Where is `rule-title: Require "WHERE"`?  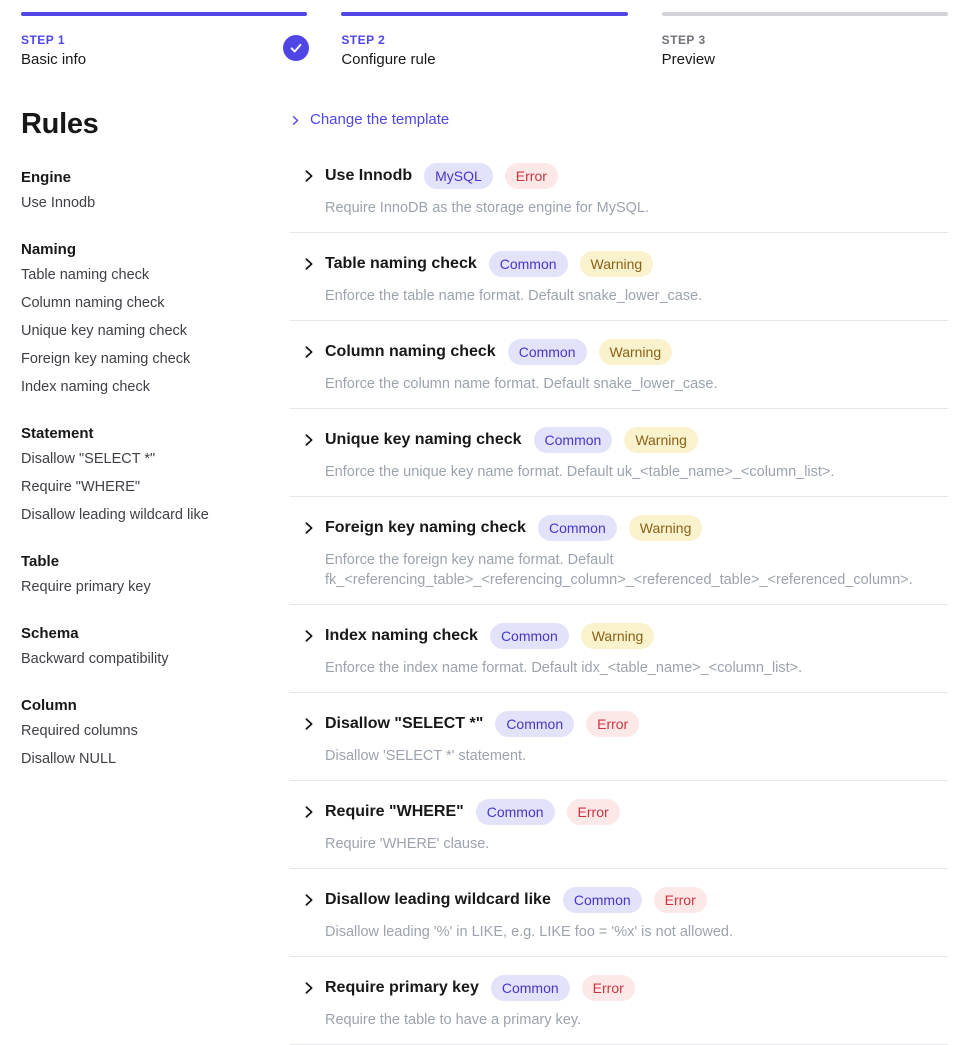 rule-title: Require "WHERE" is located at coordinates (394, 811).